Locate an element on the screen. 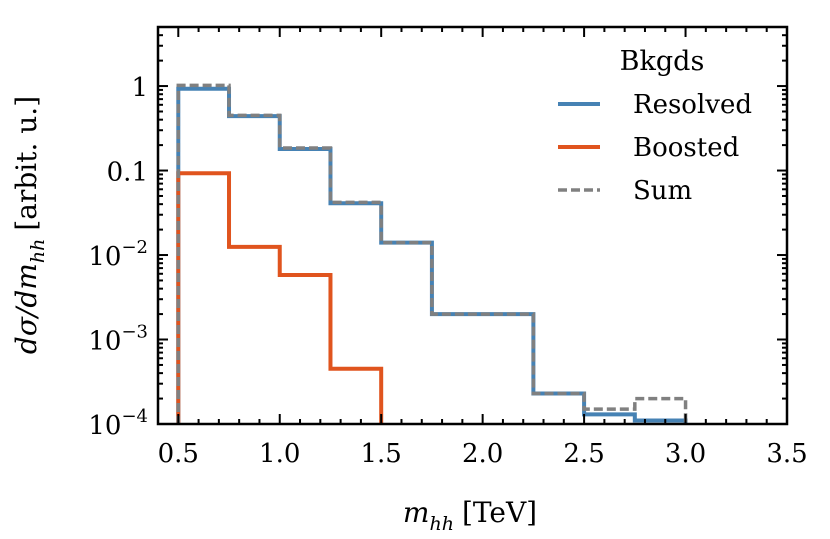  y-tick-label: 0.1 is located at coordinates (127, 173).